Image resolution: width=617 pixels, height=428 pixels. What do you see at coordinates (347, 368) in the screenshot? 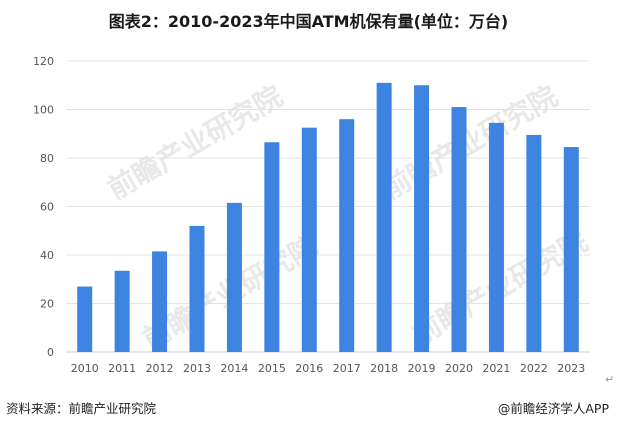
I see `x-tick-label: 2017` at bounding box center [347, 368].